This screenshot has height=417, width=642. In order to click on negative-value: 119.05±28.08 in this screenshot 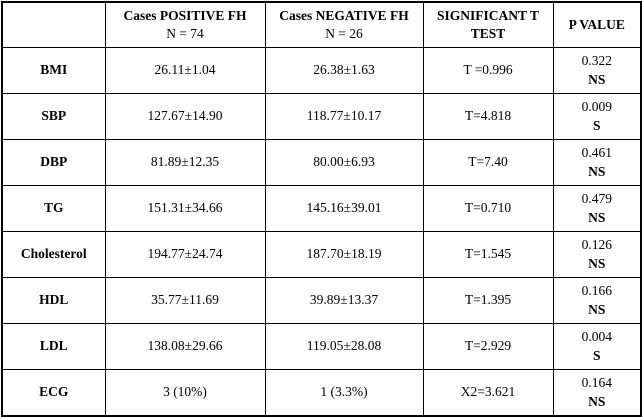, I will do `click(344, 346)`.